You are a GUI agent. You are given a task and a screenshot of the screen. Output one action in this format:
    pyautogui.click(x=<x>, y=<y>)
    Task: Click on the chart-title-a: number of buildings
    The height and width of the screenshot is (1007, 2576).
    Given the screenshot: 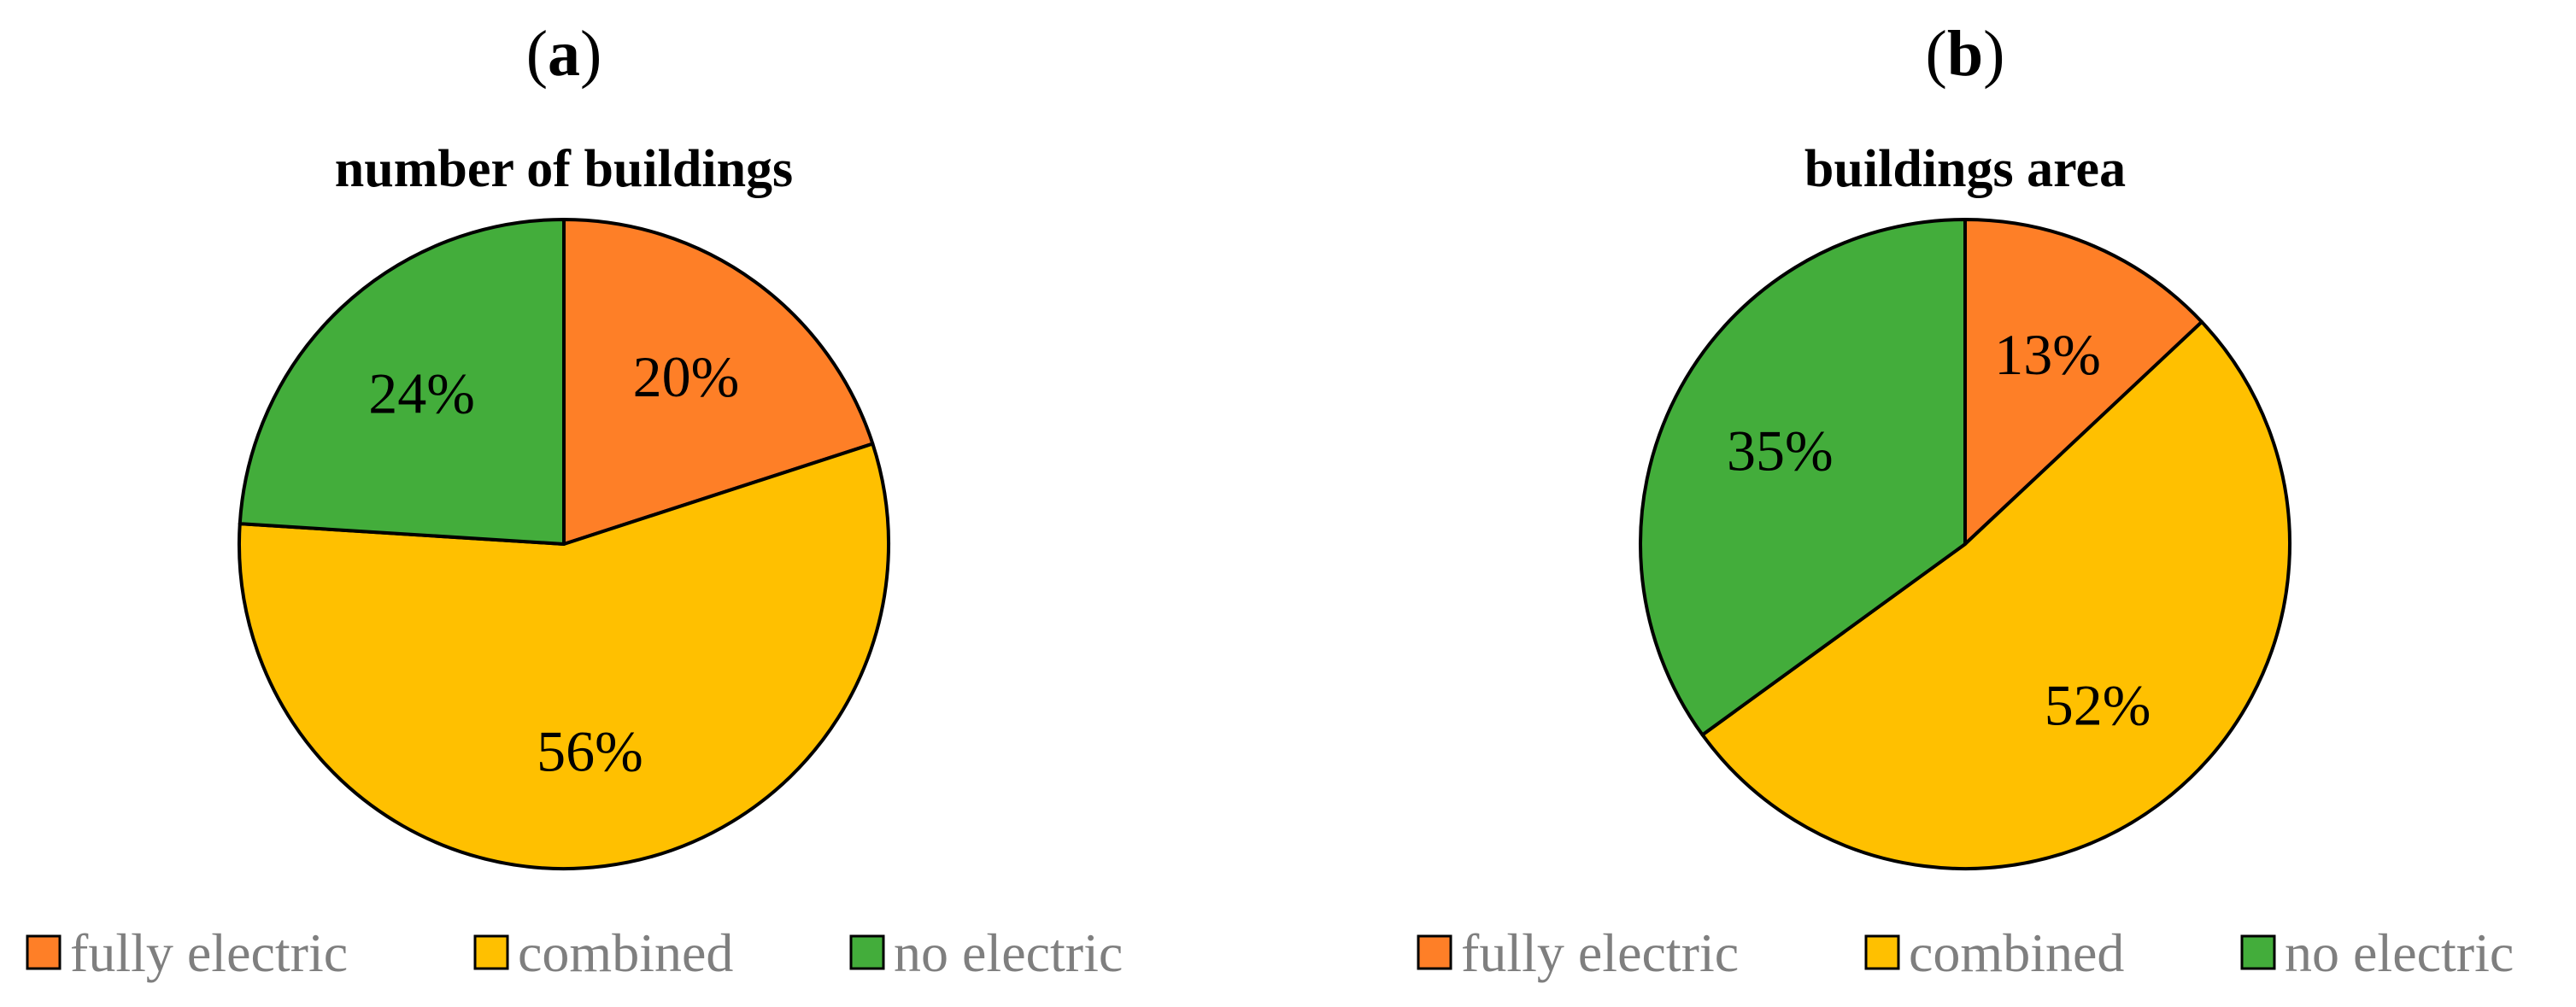 What is the action you would take?
    pyautogui.click(x=564, y=169)
    